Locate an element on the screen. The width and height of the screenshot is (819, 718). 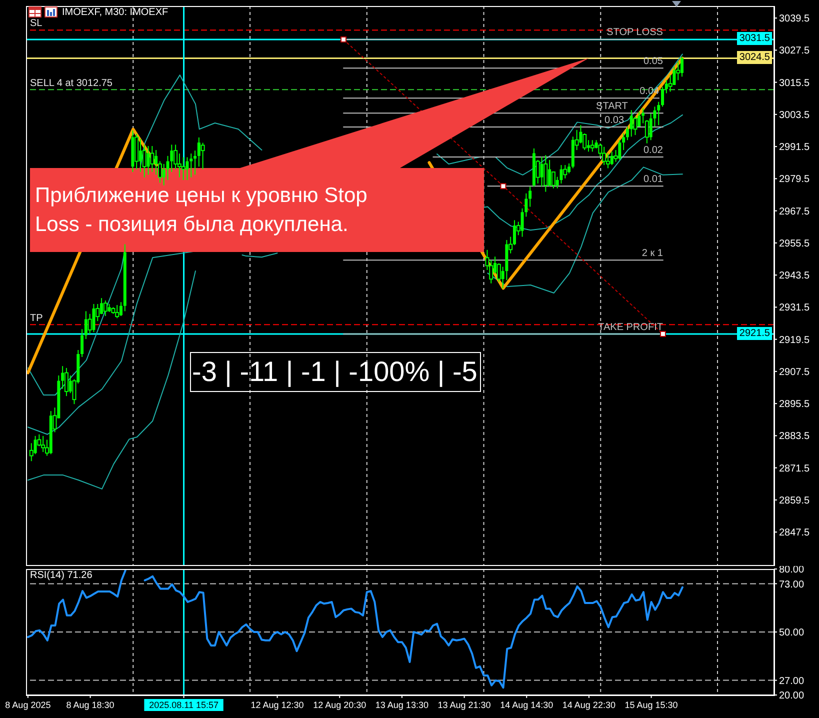
series-label: 0.03 is located at coordinates (614, 120).